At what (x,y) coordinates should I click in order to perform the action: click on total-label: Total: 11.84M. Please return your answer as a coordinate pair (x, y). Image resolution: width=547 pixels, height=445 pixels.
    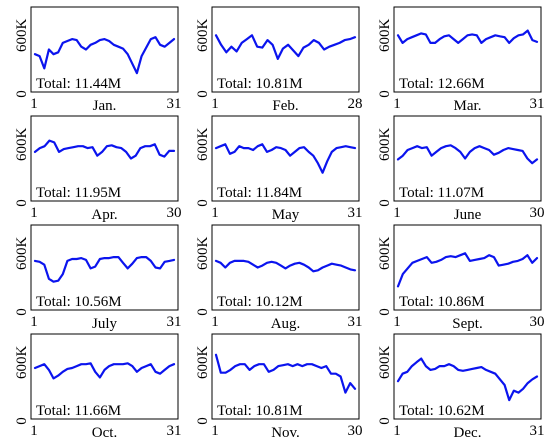
    Looking at the image, I should click on (259, 193).